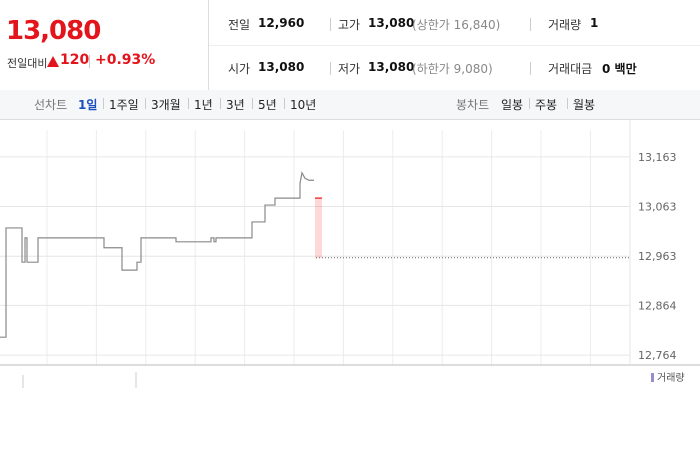 This screenshot has height=450, width=700. I want to click on y-tick-label: 12,963, so click(657, 256).